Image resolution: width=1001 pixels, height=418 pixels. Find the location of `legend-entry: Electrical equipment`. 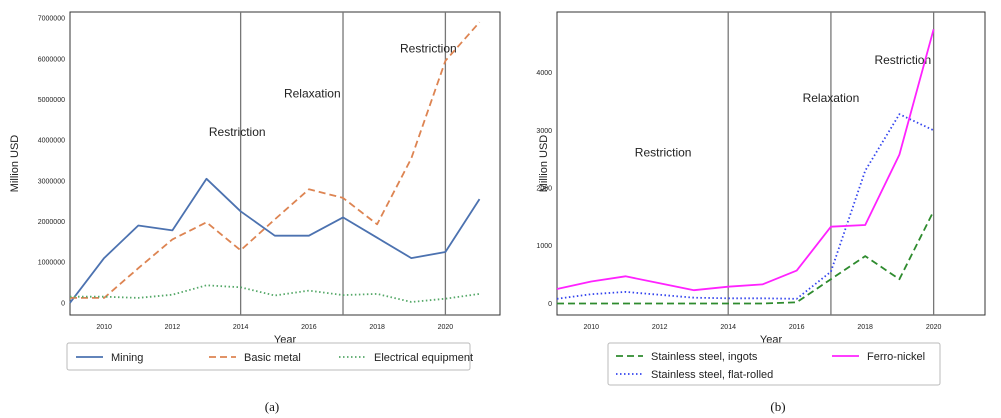

legend-entry: Electrical equipment is located at coordinates (423, 358).